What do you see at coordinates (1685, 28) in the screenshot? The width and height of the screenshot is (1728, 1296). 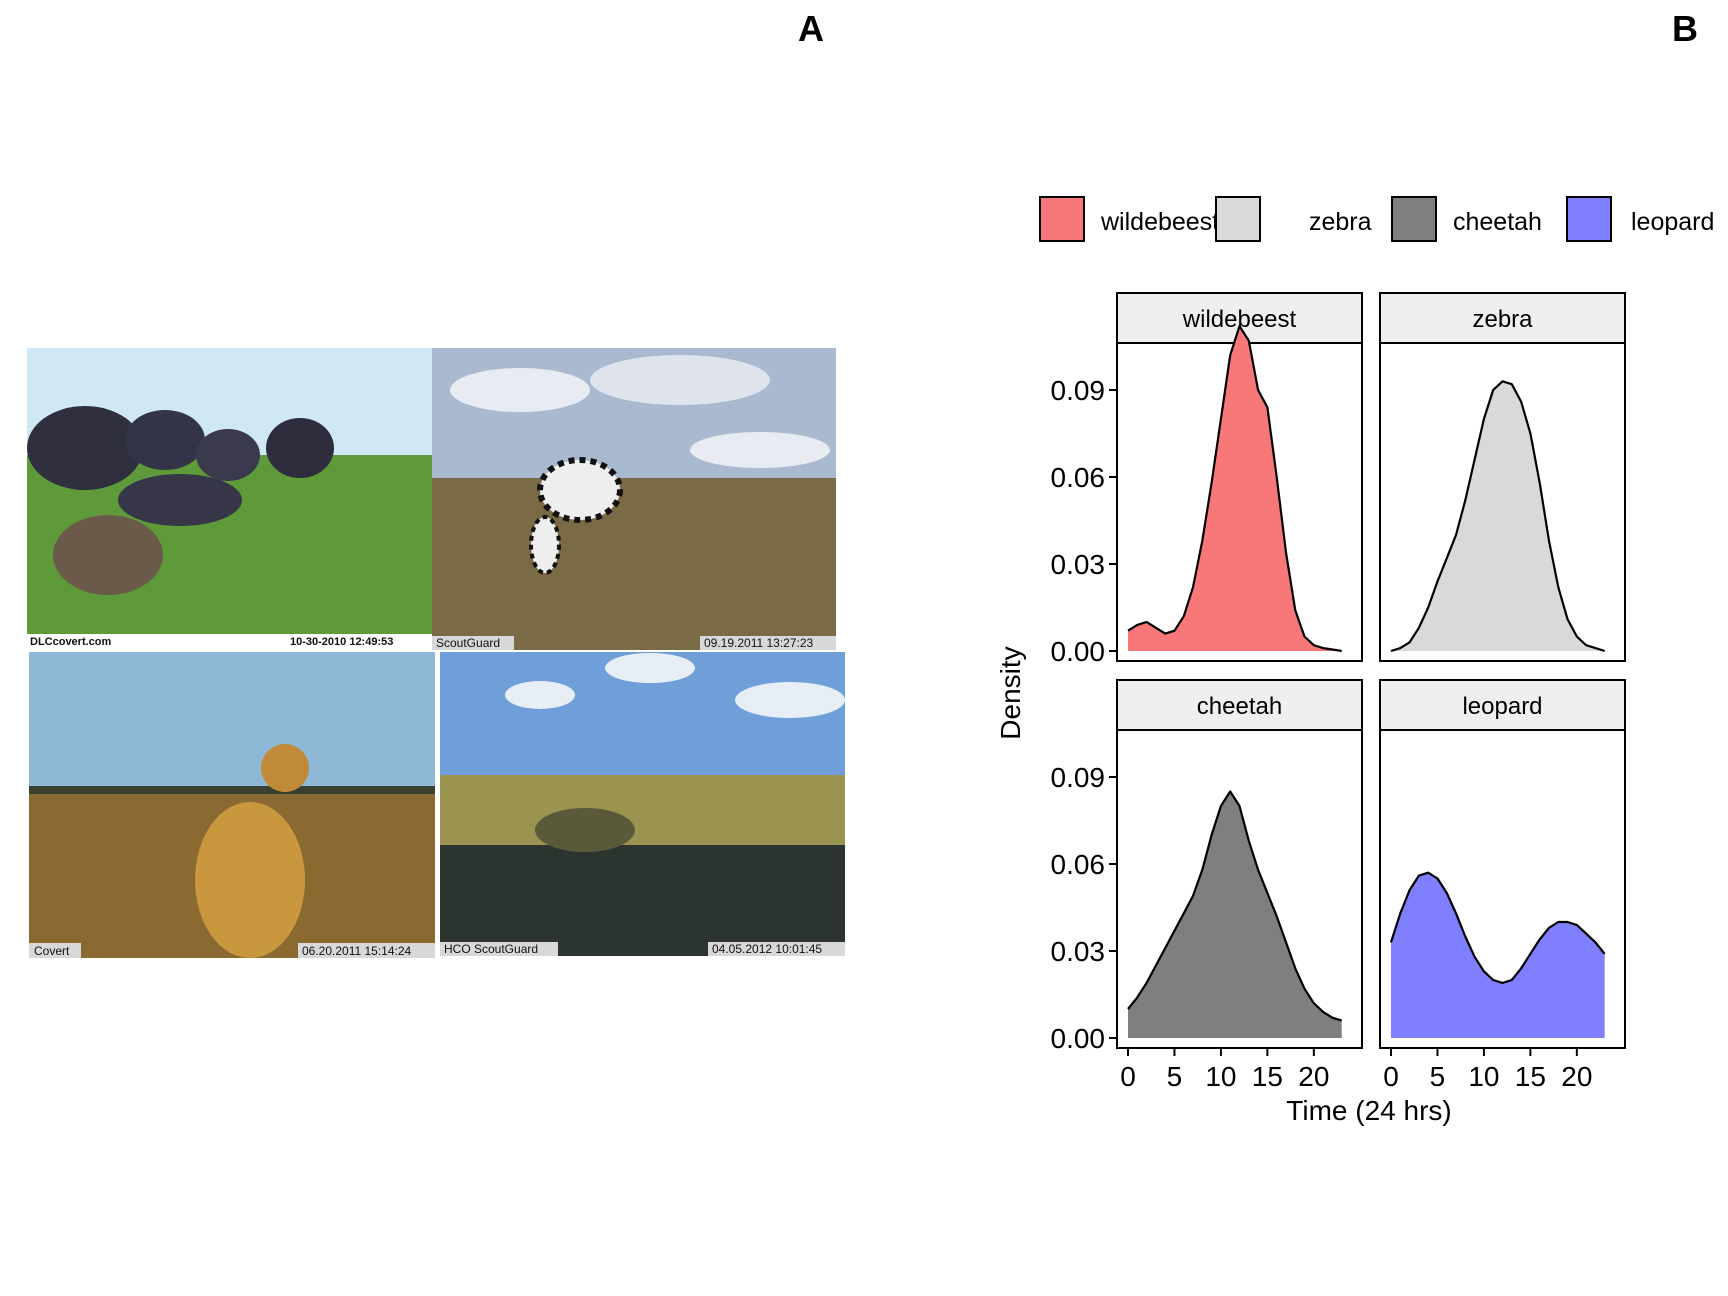 I see `panel-b-label: B` at bounding box center [1685, 28].